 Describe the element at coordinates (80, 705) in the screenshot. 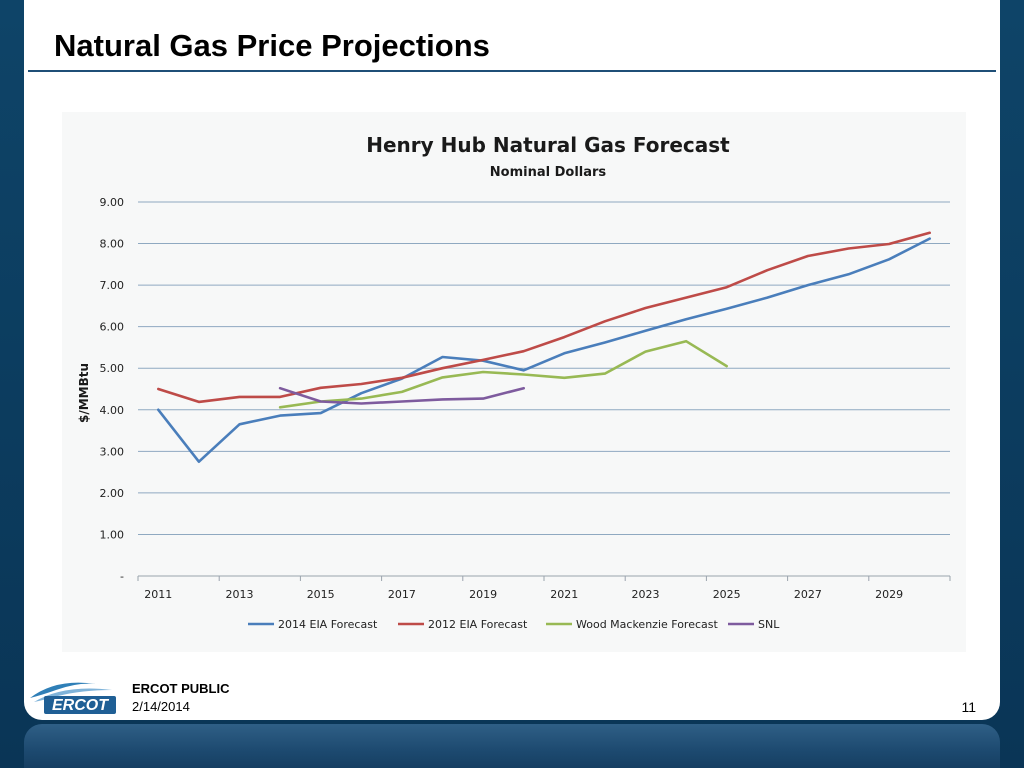

I see `logo-text: ERCOT` at that location.